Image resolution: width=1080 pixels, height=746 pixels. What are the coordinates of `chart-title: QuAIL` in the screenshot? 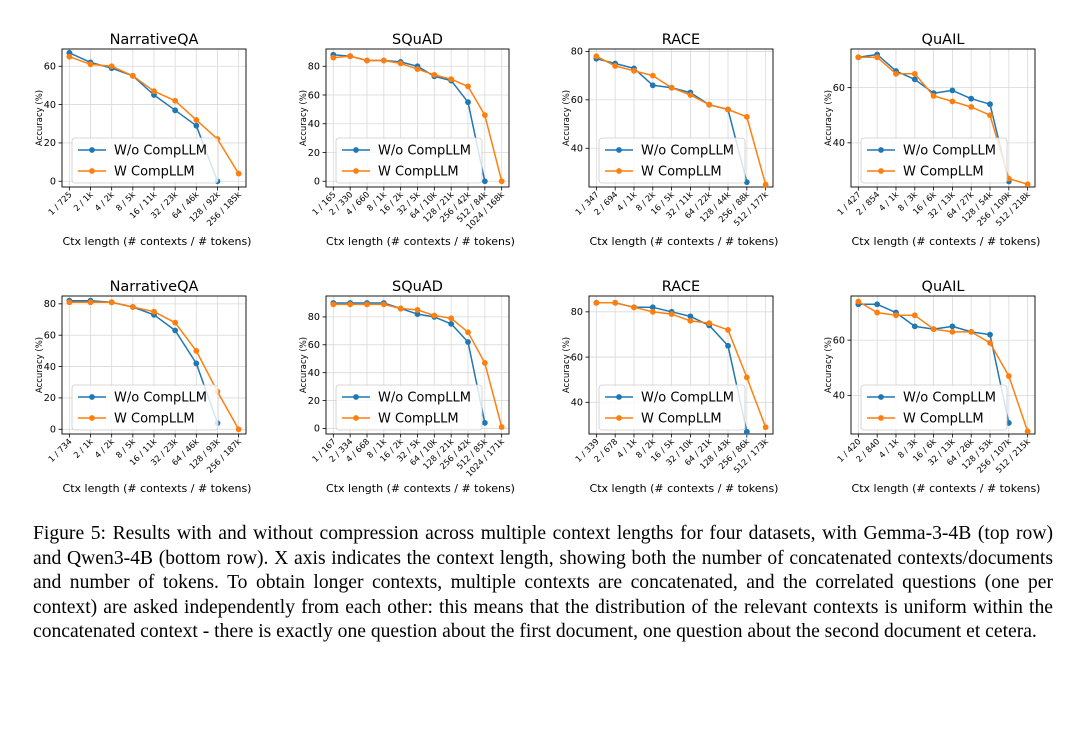 It's located at (943, 287).